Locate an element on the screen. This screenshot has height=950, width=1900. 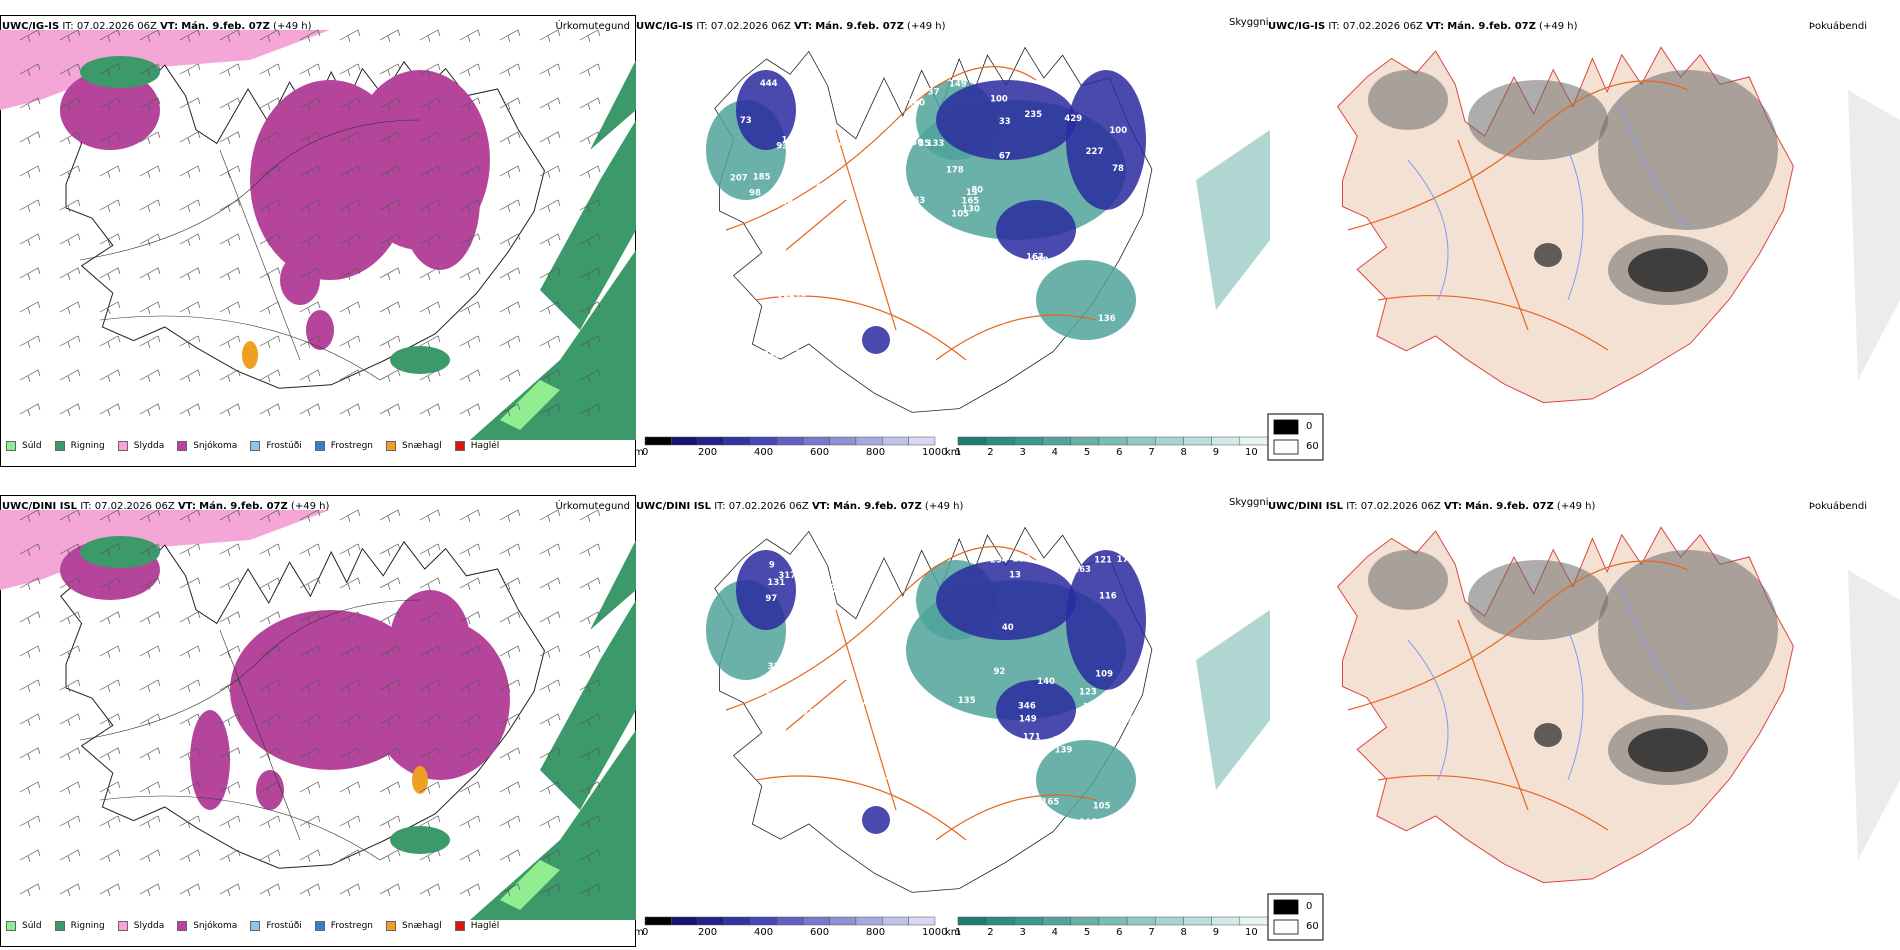
cloud-height-label: 13 is located at coordinates (972, 193).